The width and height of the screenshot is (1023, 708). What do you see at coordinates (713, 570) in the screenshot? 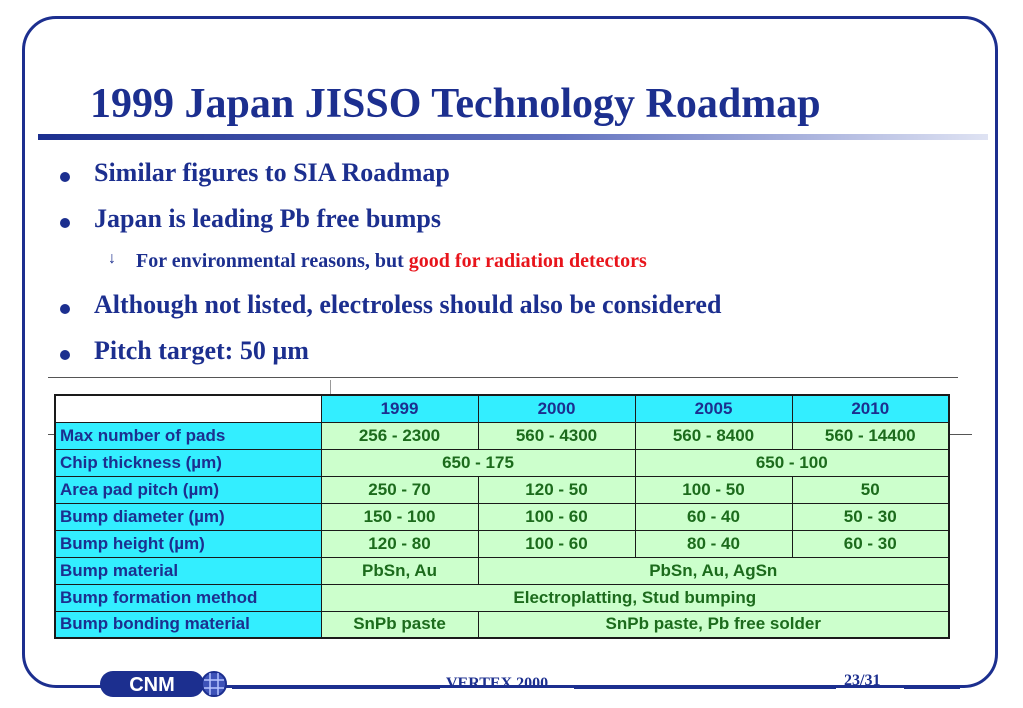
I see `table-cell: PbSn, Au, AgSn` at bounding box center [713, 570].